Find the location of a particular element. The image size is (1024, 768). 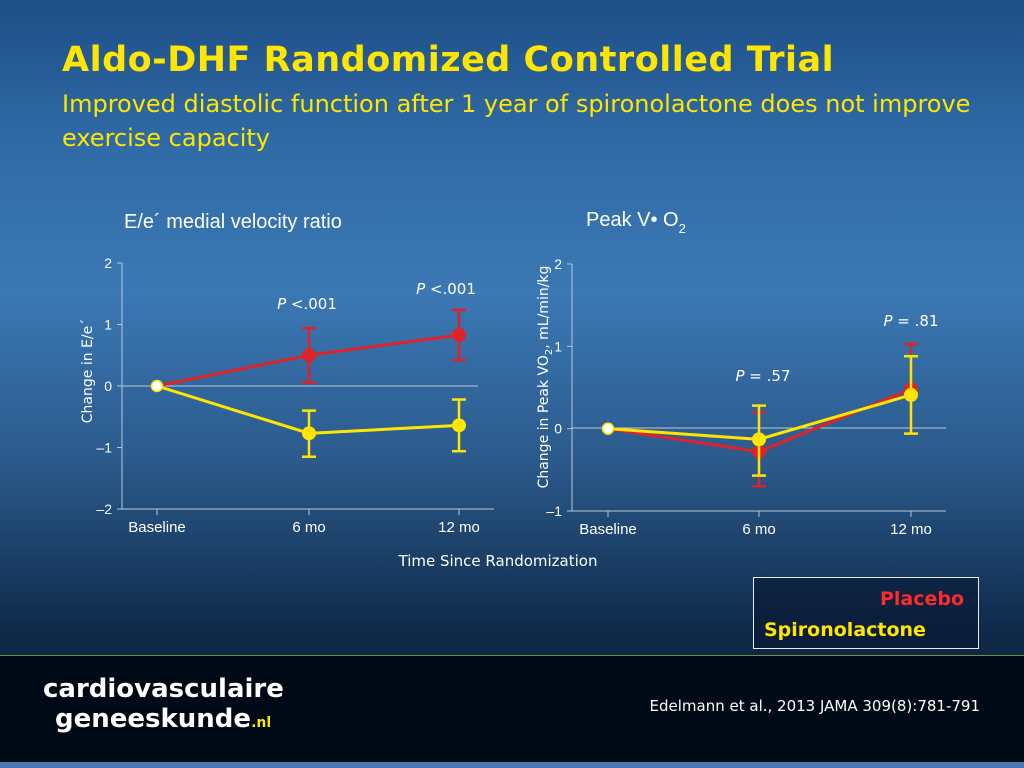

slide-title: Aldo-DHF Randomized Controlled Trial is located at coordinates (448, 60).